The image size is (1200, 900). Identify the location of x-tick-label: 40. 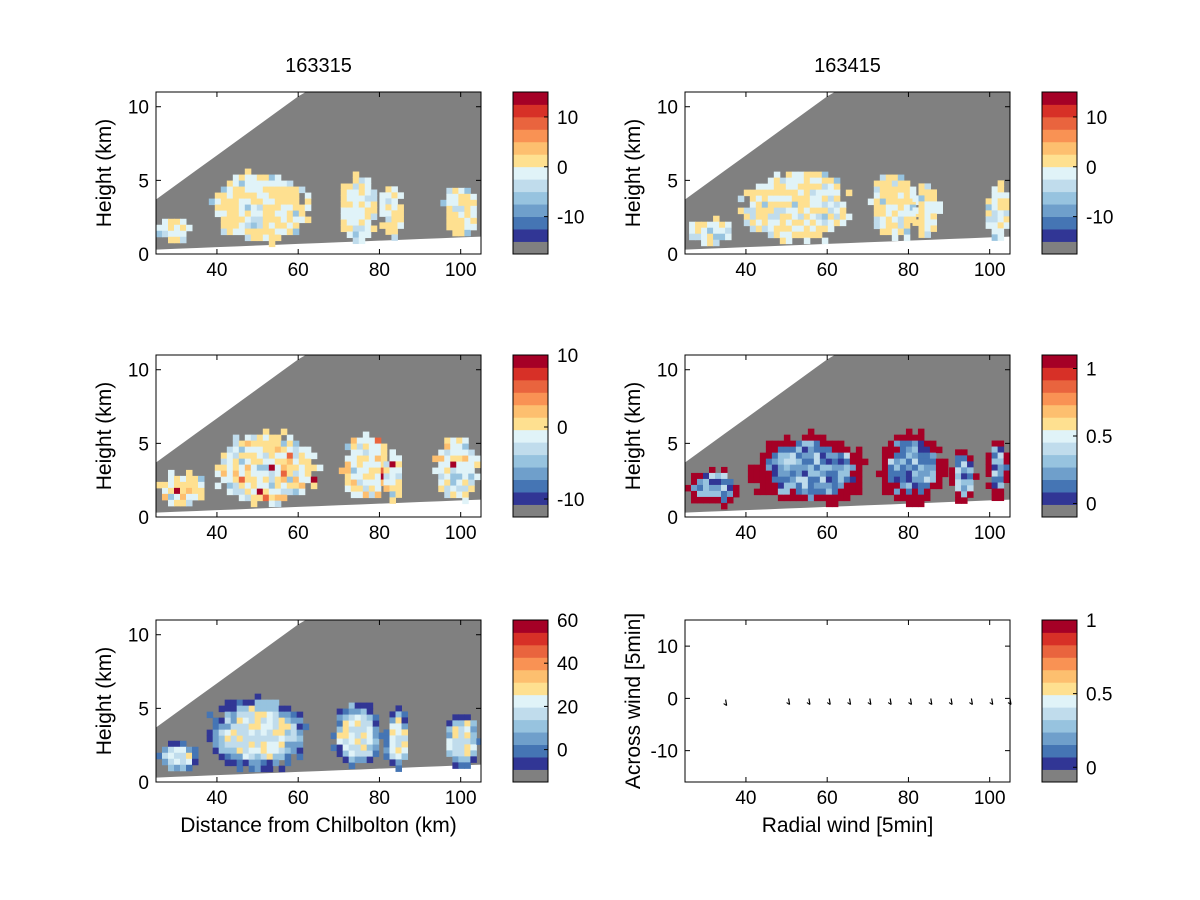
(745, 798).